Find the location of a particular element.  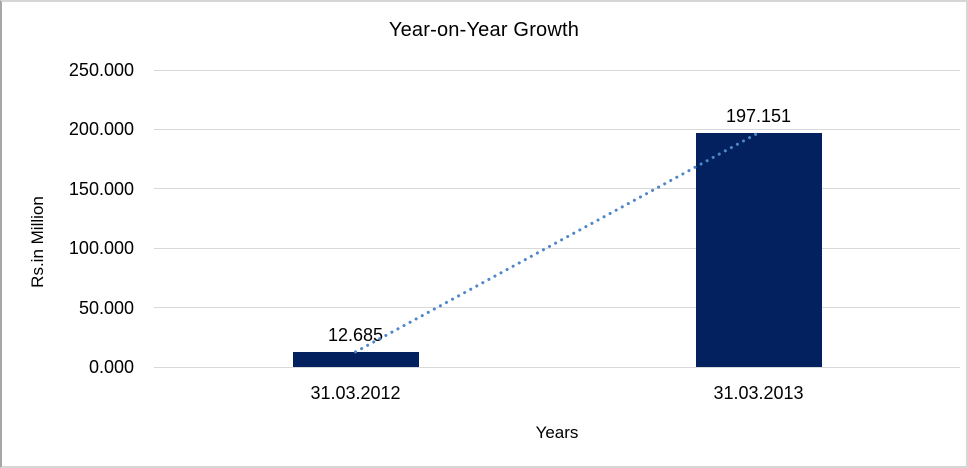

y-tick-label: 50.000 is located at coordinates (106, 307).